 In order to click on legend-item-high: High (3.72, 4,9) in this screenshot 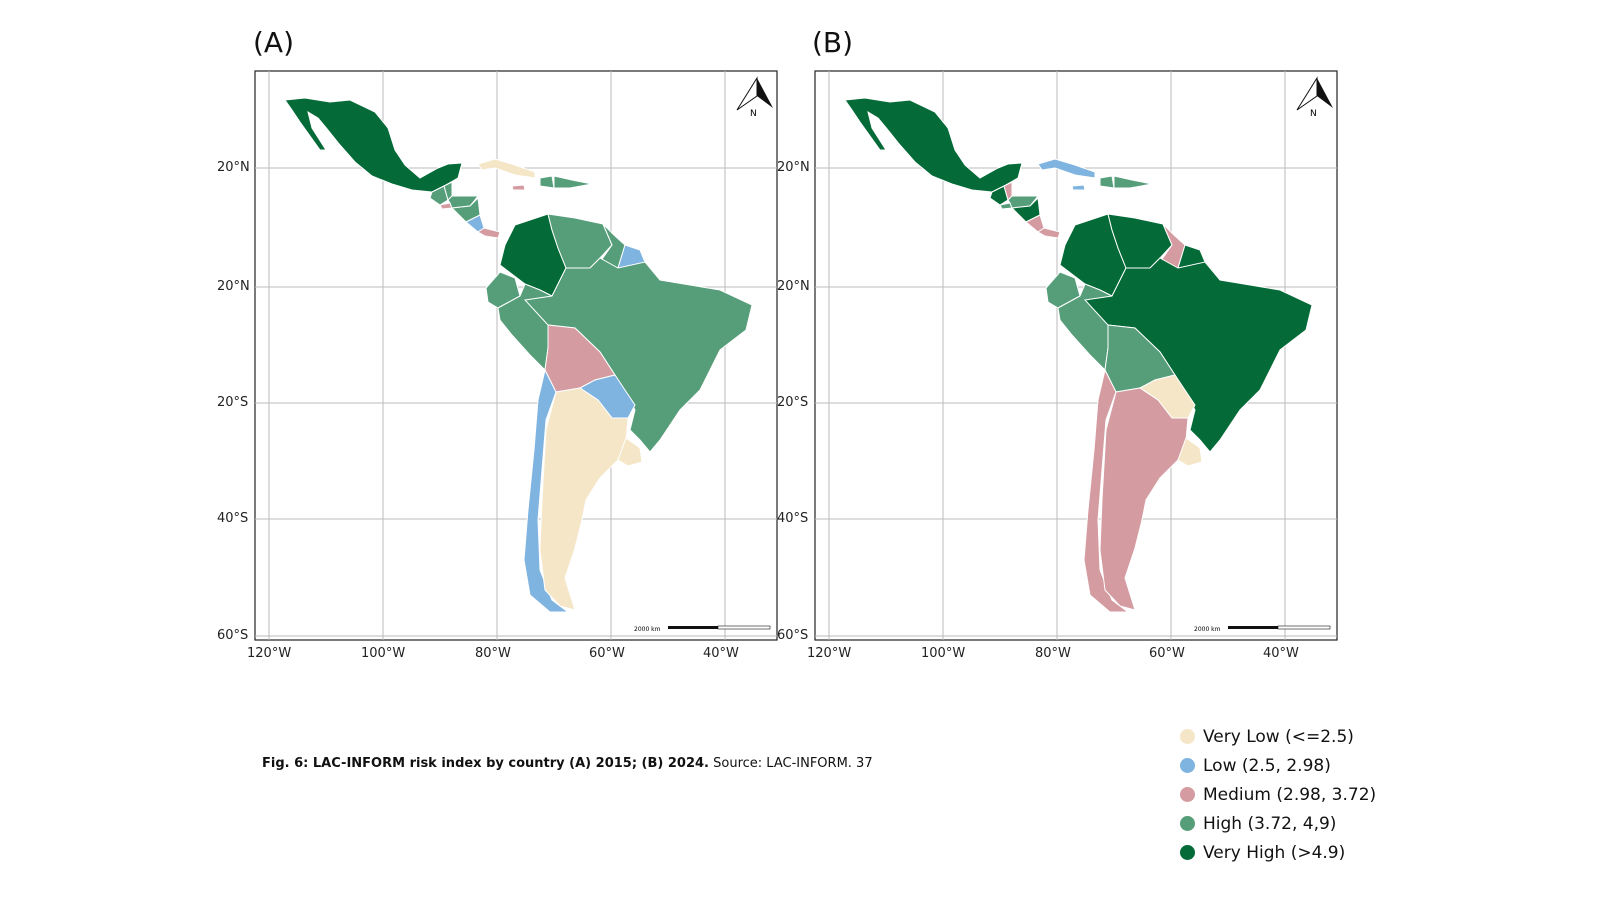, I will do `click(1278, 823)`.